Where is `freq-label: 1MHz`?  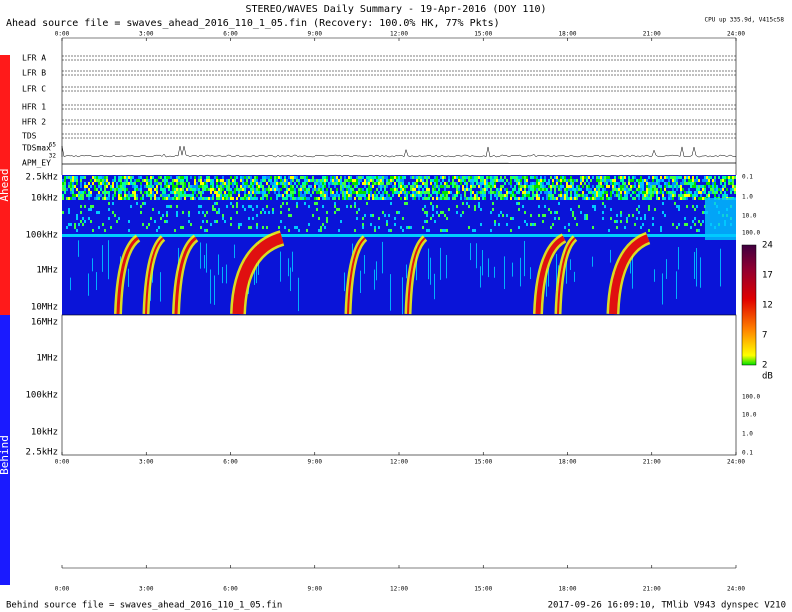
freq-label: 1MHz is located at coordinates (47, 271).